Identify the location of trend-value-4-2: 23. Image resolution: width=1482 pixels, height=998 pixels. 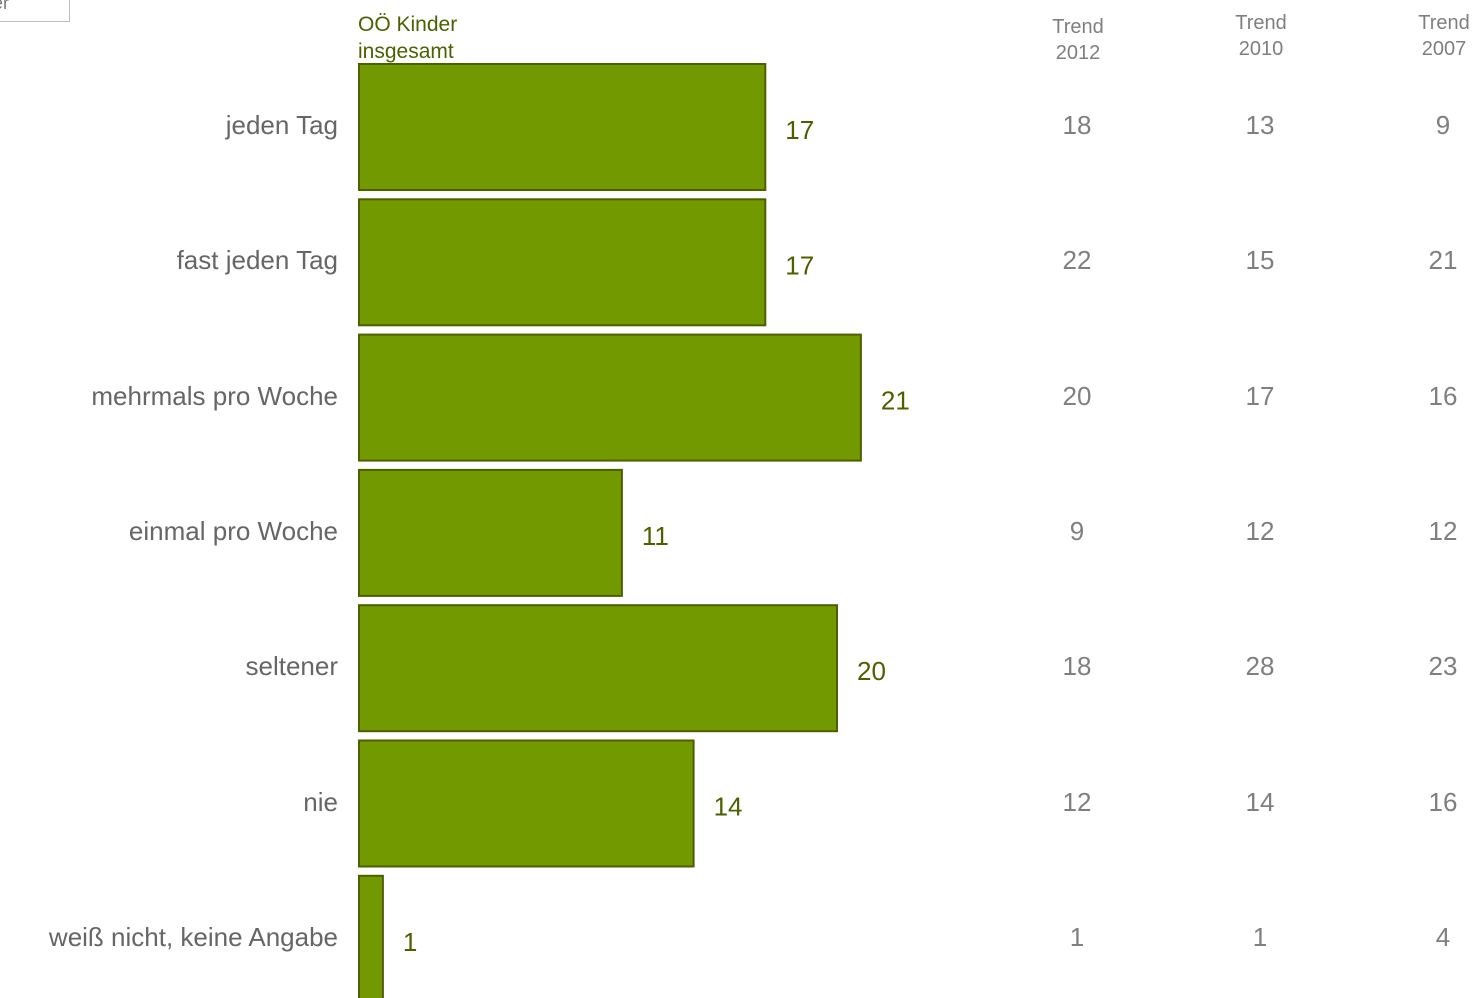
(1443, 666).